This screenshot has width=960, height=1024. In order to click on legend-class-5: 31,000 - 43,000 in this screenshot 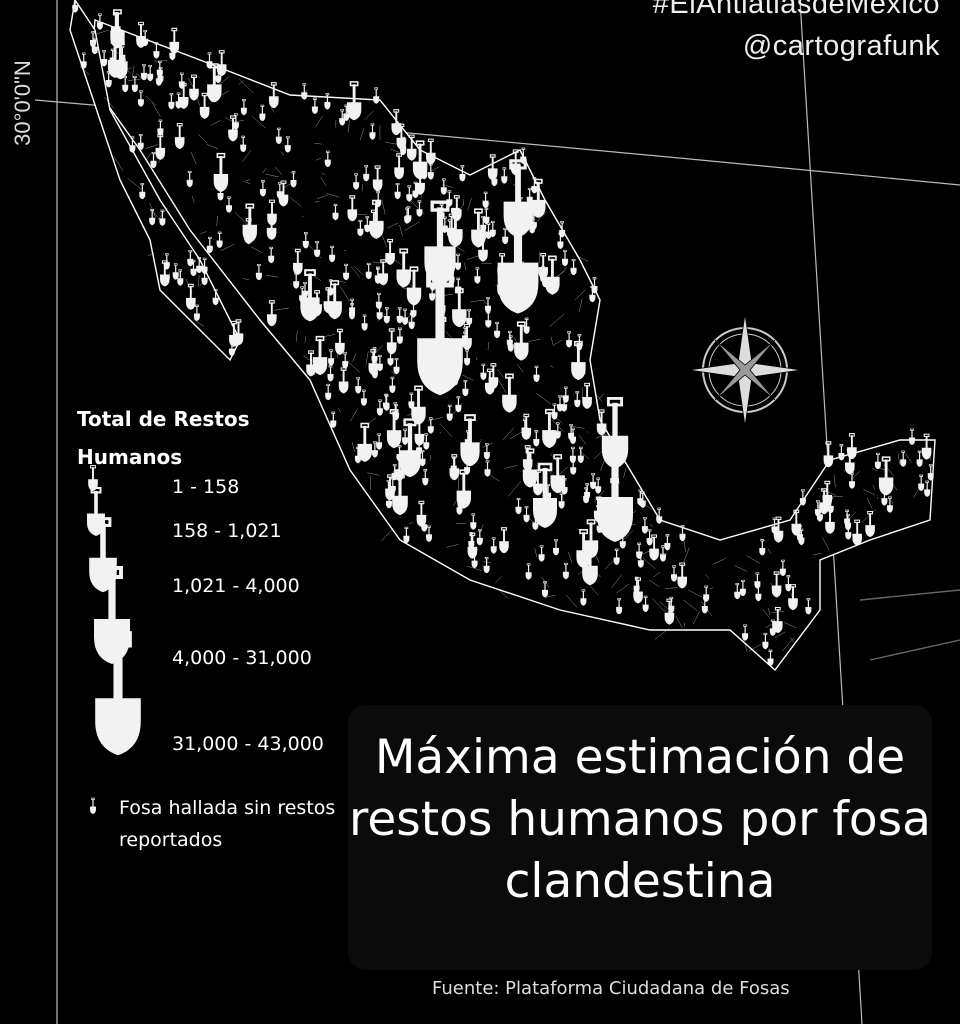, I will do `click(248, 744)`.